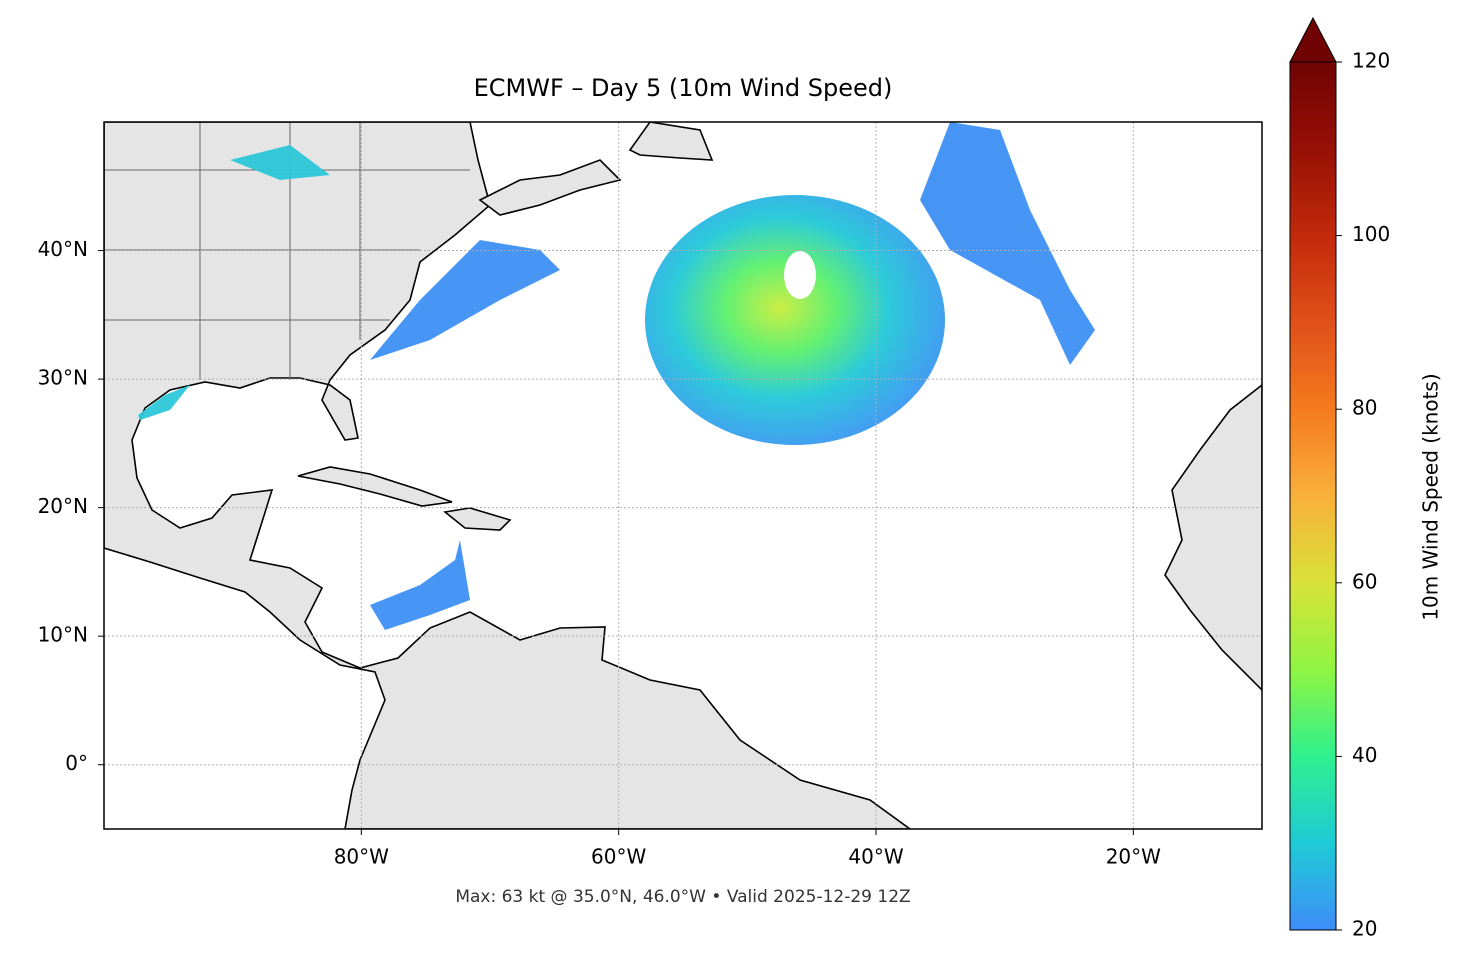  I want to click on title: ECMWF – Day 5 (10m Wind Speed), so click(683, 88).